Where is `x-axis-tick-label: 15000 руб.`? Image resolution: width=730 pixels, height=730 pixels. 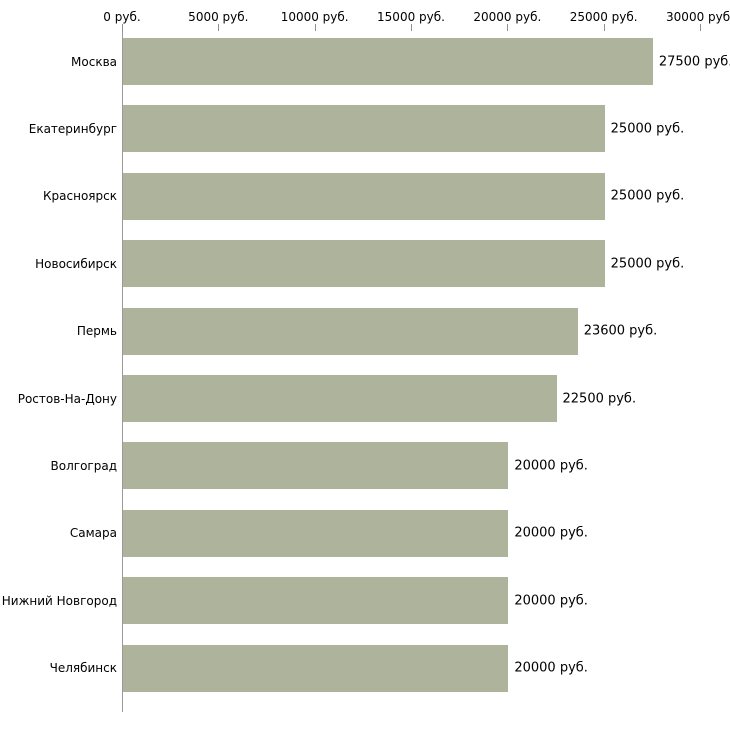 x-axis-tick-label: 15000 руб. is located at coordinates (411, 17).